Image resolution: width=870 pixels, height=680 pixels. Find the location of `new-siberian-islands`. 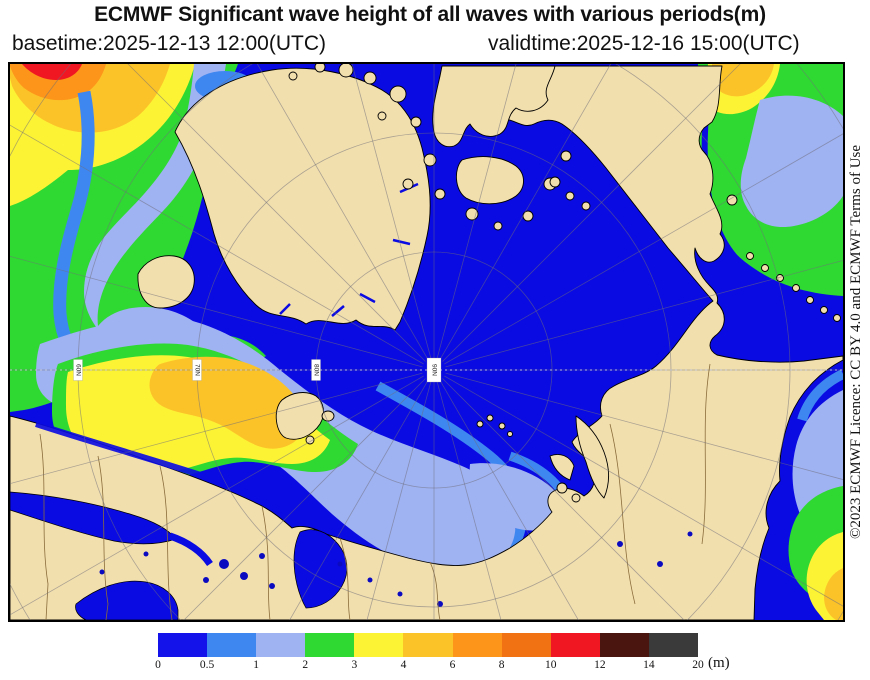

new-siberian-islands is located at coordinates (570, 193).